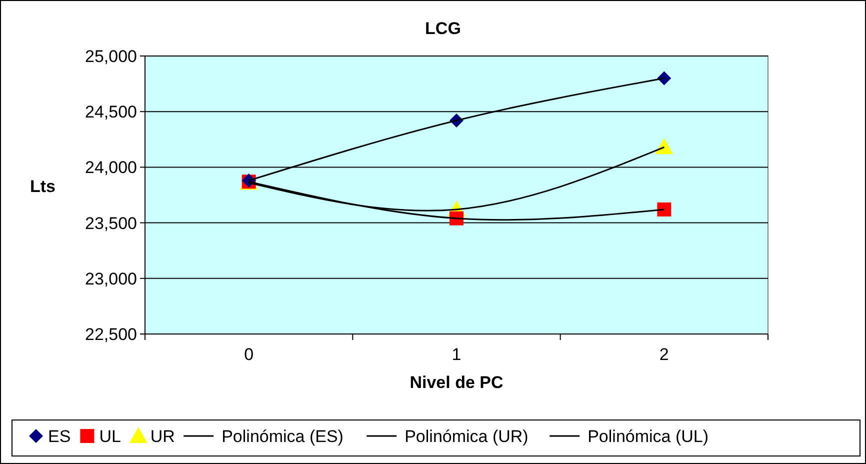 The width and height of the screenshot is (866, 464). What do you see at coordinates (664, 354) in the screenshot?
I see `x-tick-label: 2` at bounding box center [664, 354].